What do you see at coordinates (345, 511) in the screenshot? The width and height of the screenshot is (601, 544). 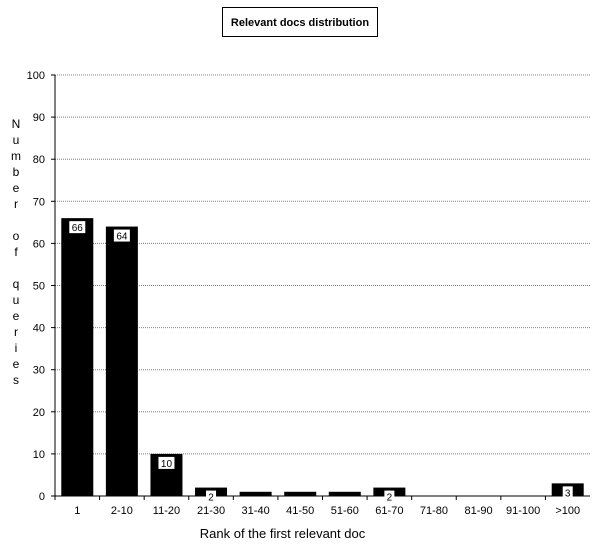 I see `x-tick-label: 51-60` at bounding box center [345, 511].